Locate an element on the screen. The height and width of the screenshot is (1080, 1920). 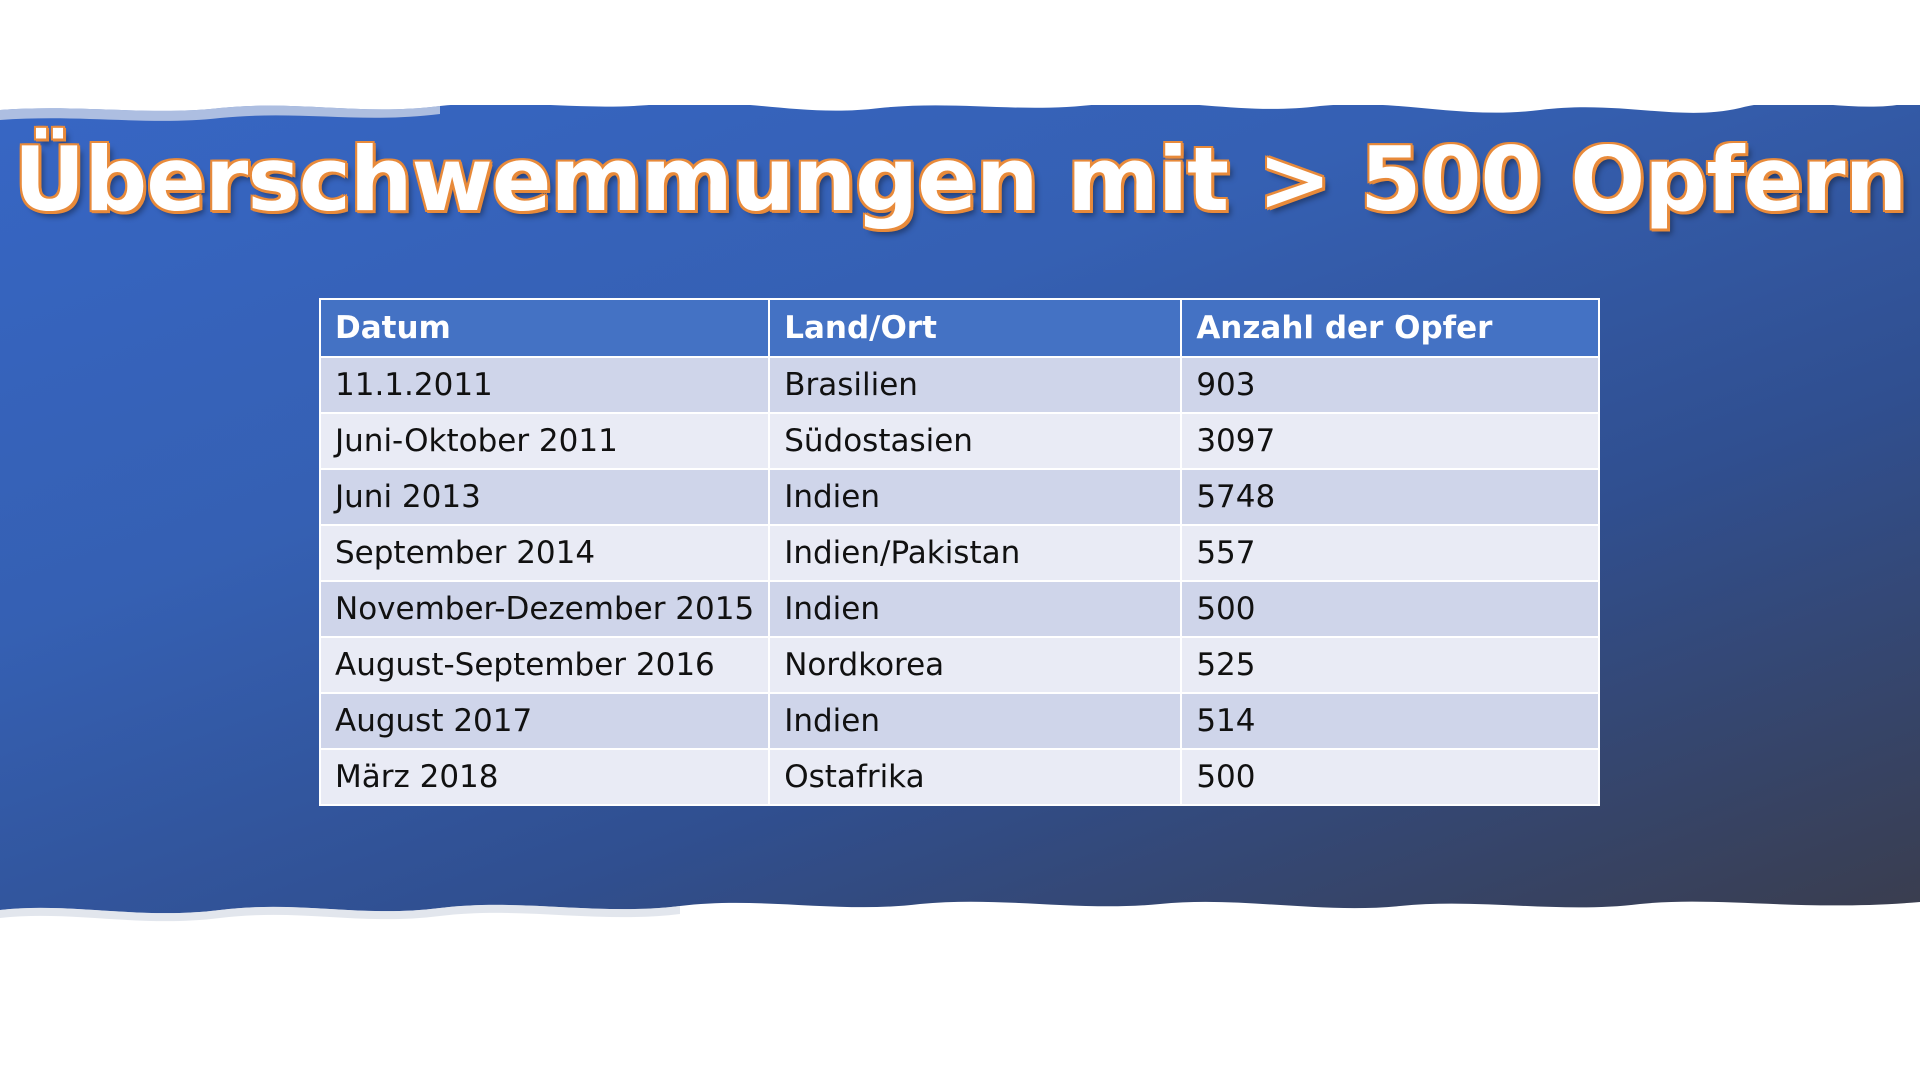
cell-datum: August 2017 is located at coordinates (544, 721).